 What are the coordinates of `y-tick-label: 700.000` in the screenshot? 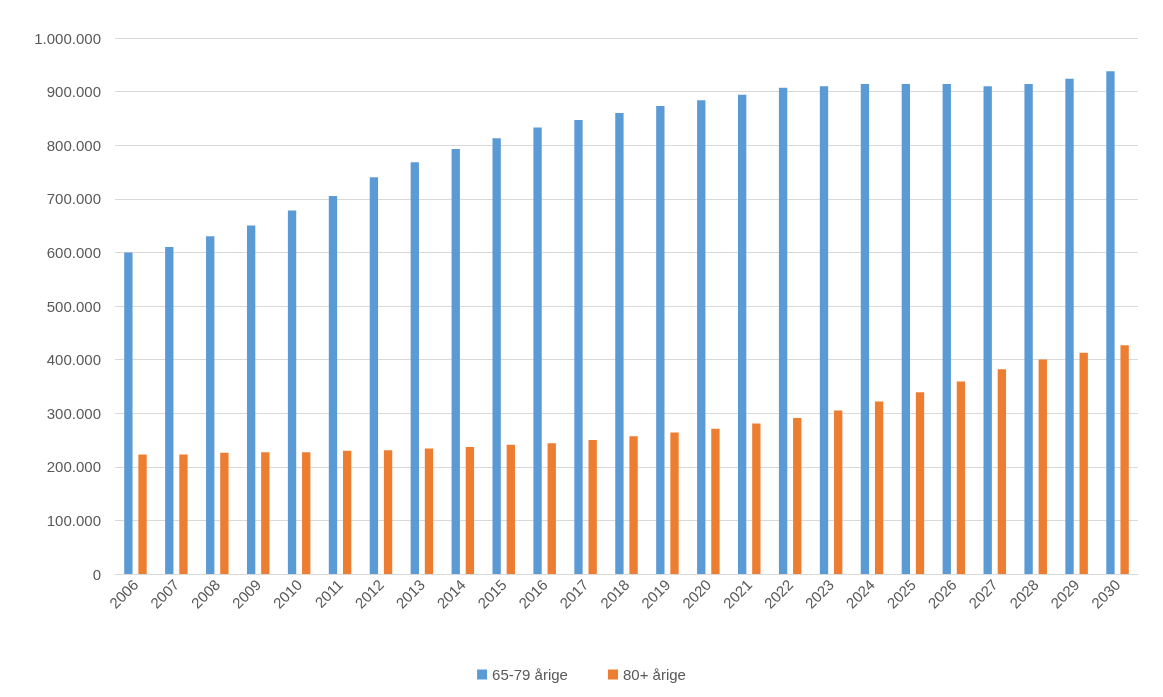 It's located at (73, 199).